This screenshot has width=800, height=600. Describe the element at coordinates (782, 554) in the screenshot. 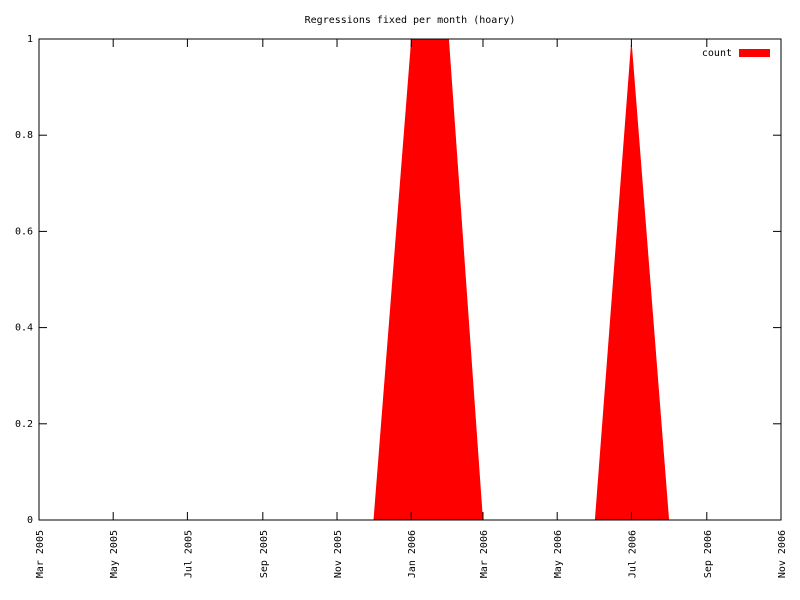

I see `x-tick-label: Nov 2006` at that location.